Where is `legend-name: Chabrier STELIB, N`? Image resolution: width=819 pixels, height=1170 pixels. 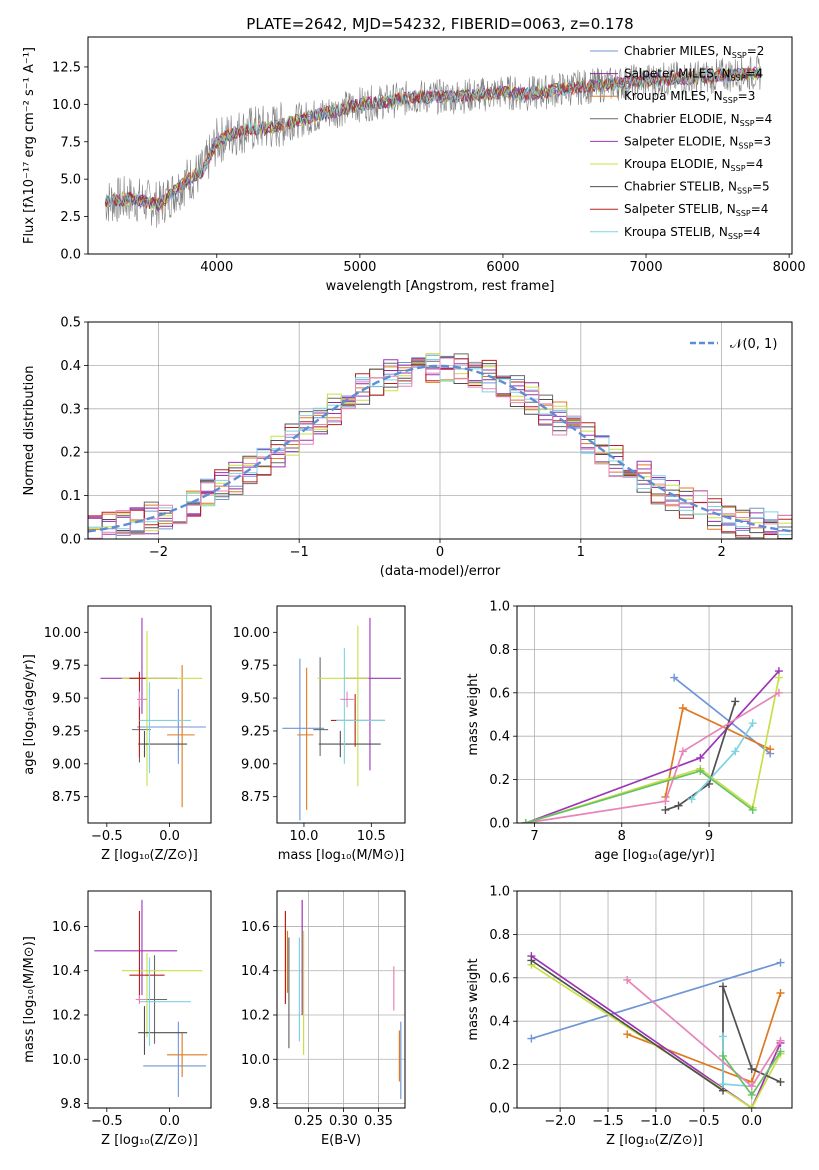
legend-name: Chabrier STELIB, N is located at coordinates (680, 187).